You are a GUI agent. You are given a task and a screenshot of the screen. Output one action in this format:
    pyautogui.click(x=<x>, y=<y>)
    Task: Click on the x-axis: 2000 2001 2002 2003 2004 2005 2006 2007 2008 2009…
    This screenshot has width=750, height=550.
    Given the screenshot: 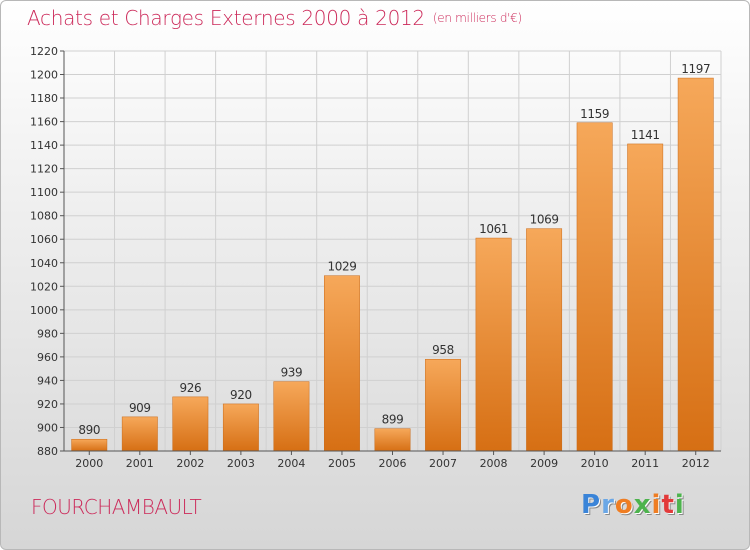 What is the action you would take?
    pyautogui.click(x=392, y=460)
    